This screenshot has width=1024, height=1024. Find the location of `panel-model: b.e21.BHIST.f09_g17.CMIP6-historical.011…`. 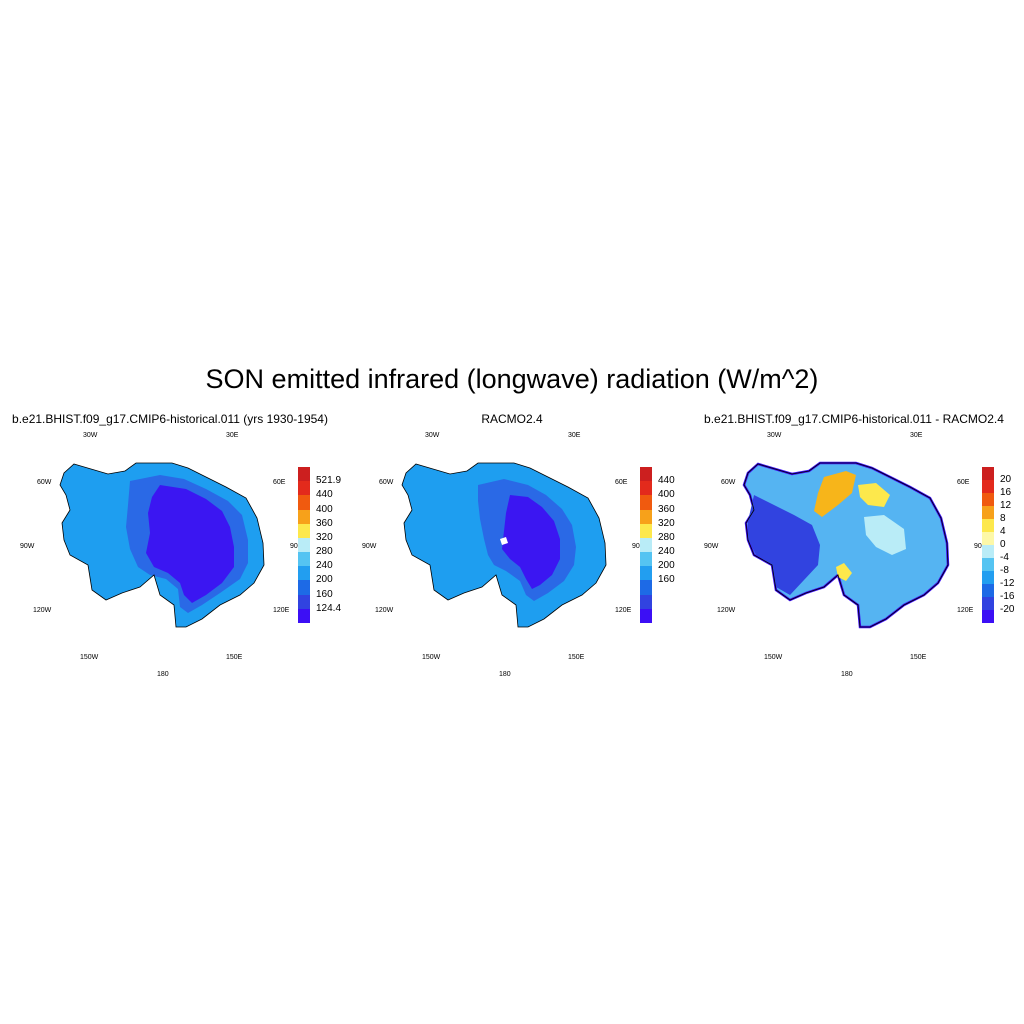

panel-model: b.e21.BHIST.f09_g17.CMIP6-historical.011… is located at coordinates (171, 545).